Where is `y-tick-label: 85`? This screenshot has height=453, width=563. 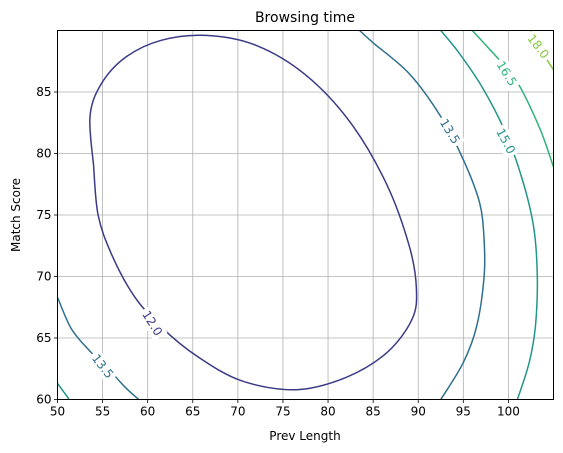
y-tick-label: 85 is located at coordinates (43, 92).